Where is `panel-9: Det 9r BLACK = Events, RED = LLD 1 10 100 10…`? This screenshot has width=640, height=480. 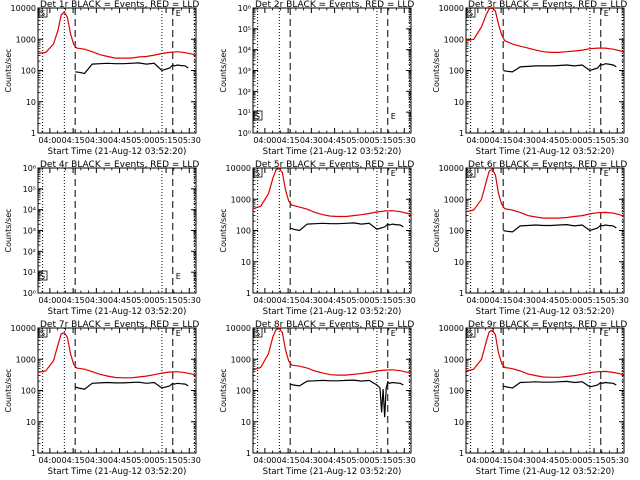
panel-9: Det 9r BLACK = Events, RED = LLD 1 10 100 10… is located at coordinates (530, 398).